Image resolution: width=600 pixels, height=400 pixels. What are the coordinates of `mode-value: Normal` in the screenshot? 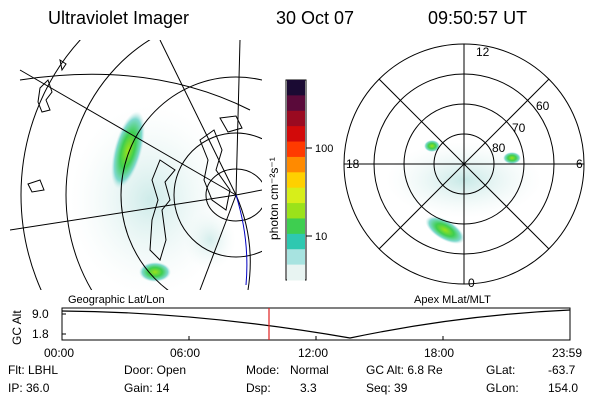 It's located at (309, 370).